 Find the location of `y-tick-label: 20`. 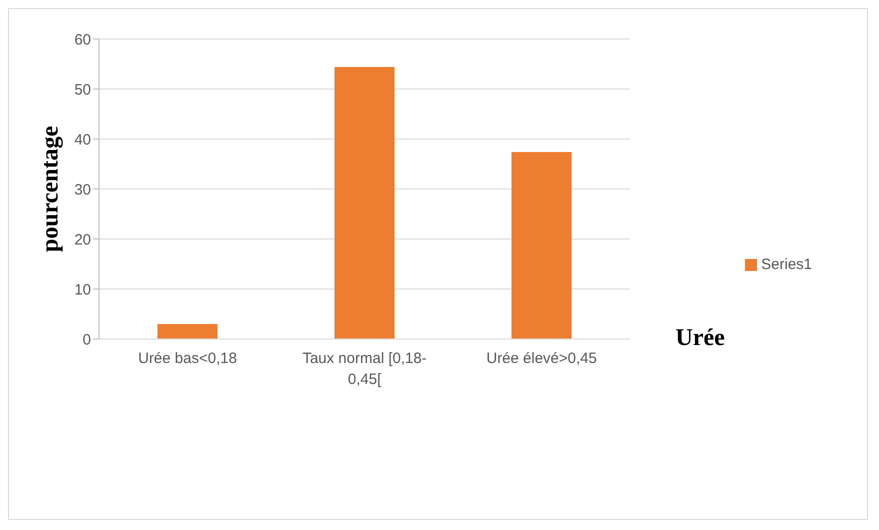

y-tick-label: 20 is located at coordinates (82, 239).